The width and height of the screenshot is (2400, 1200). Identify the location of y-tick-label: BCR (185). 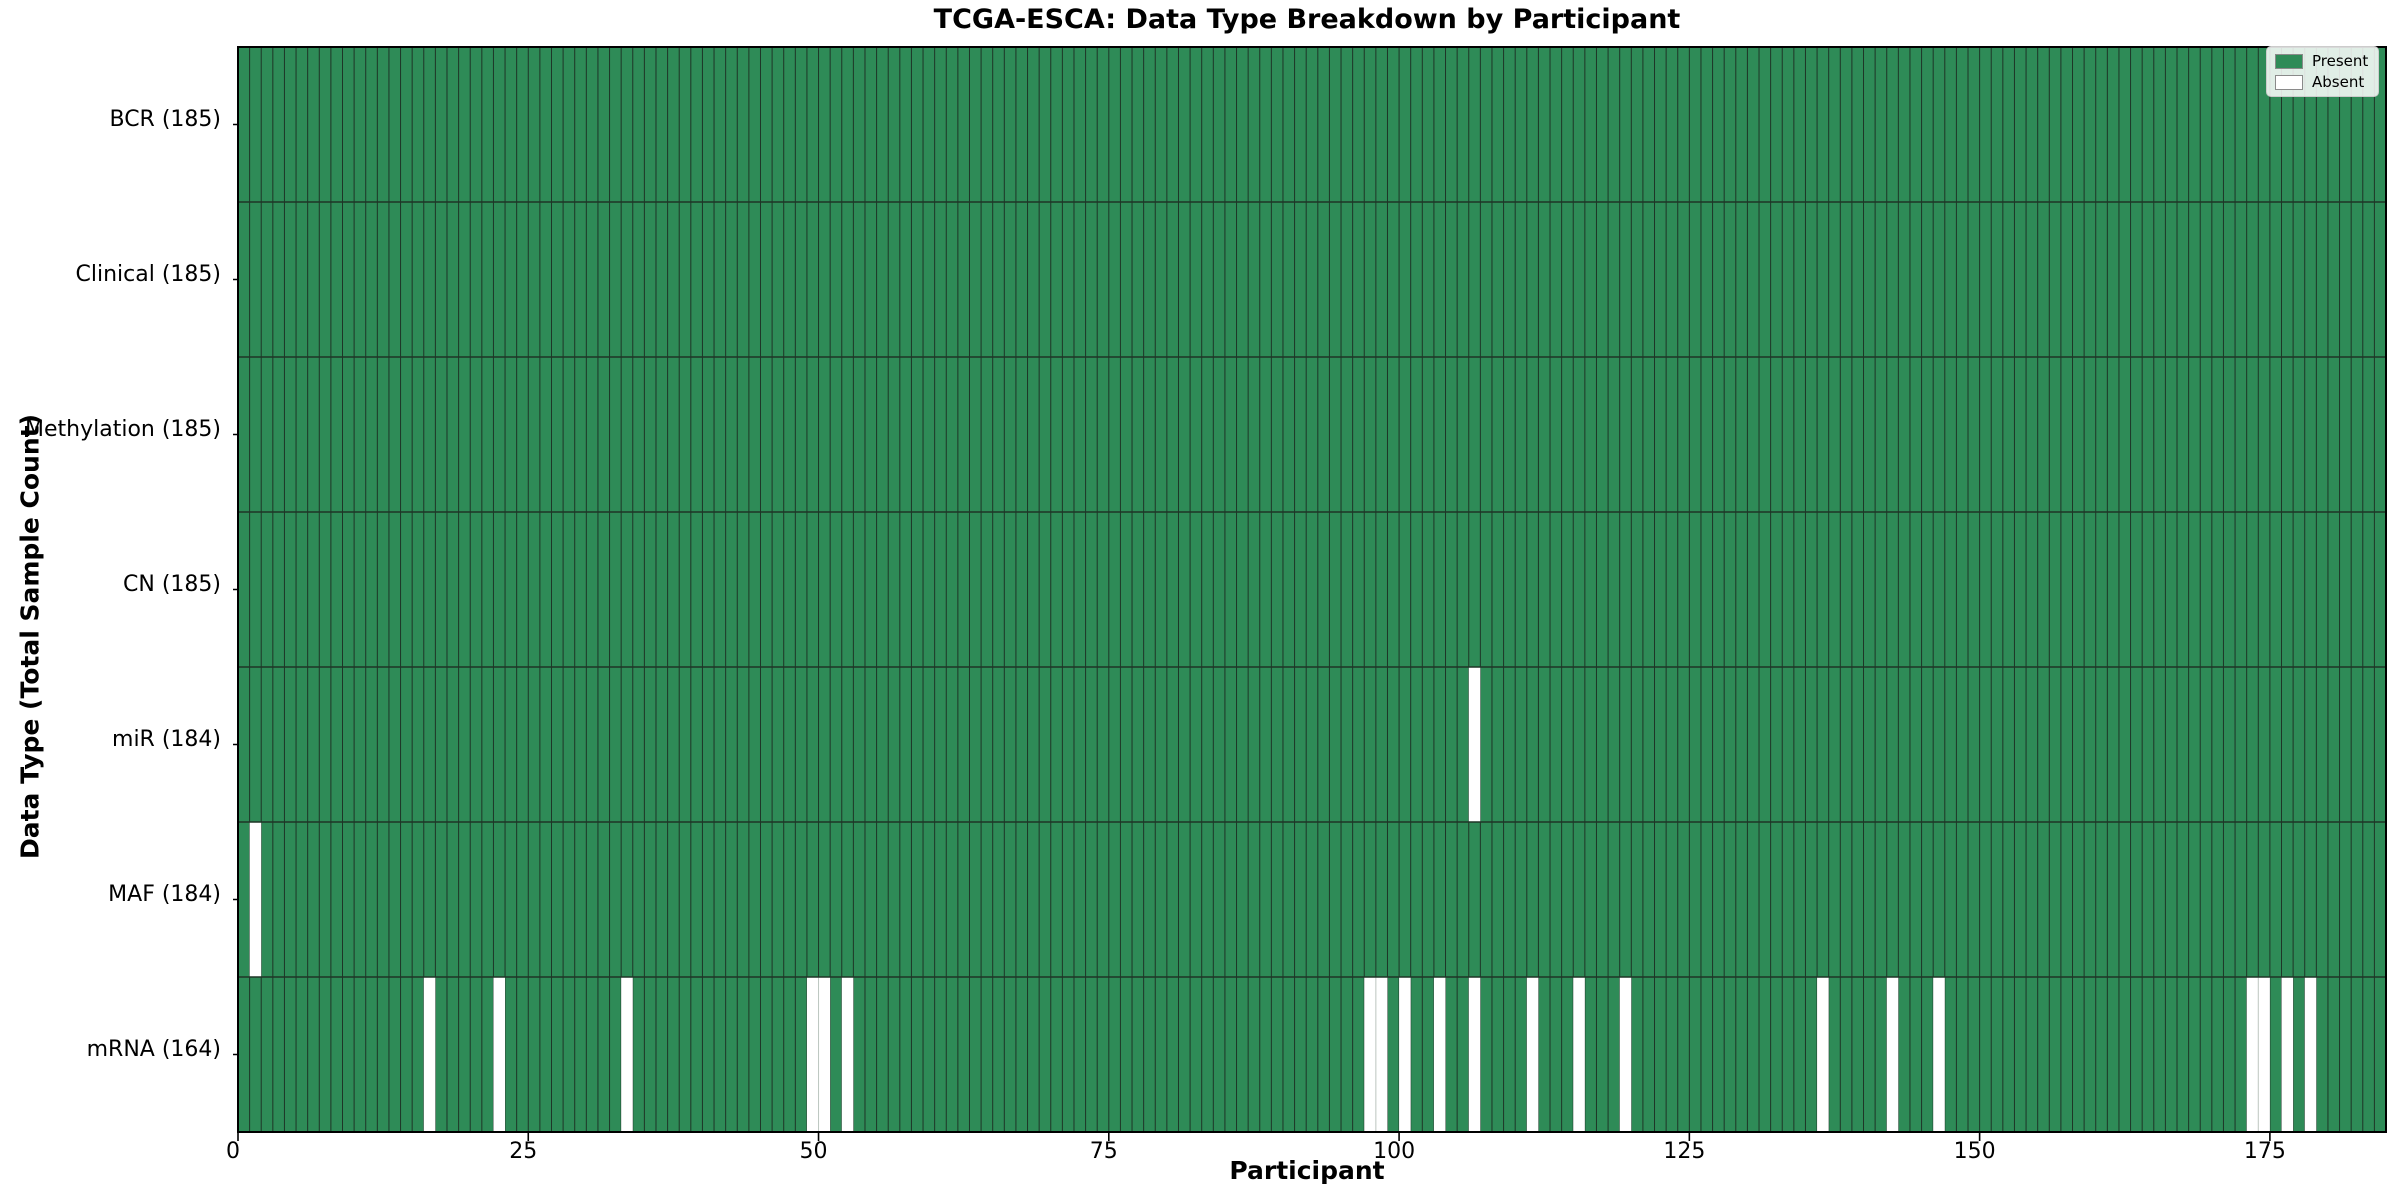
(165, 119).